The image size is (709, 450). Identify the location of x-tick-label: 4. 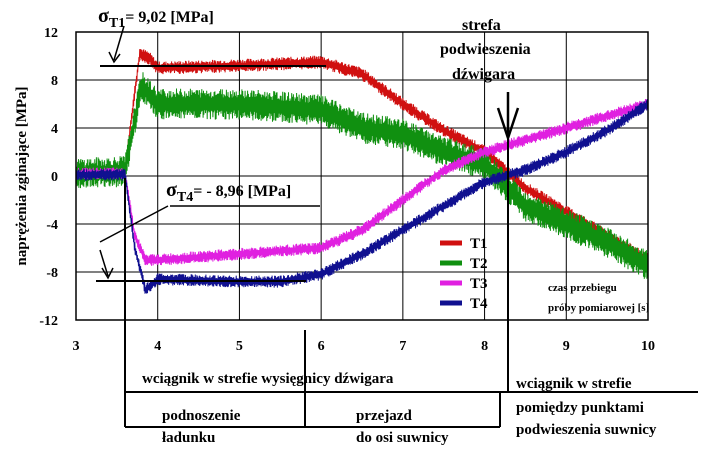
(157, 346).